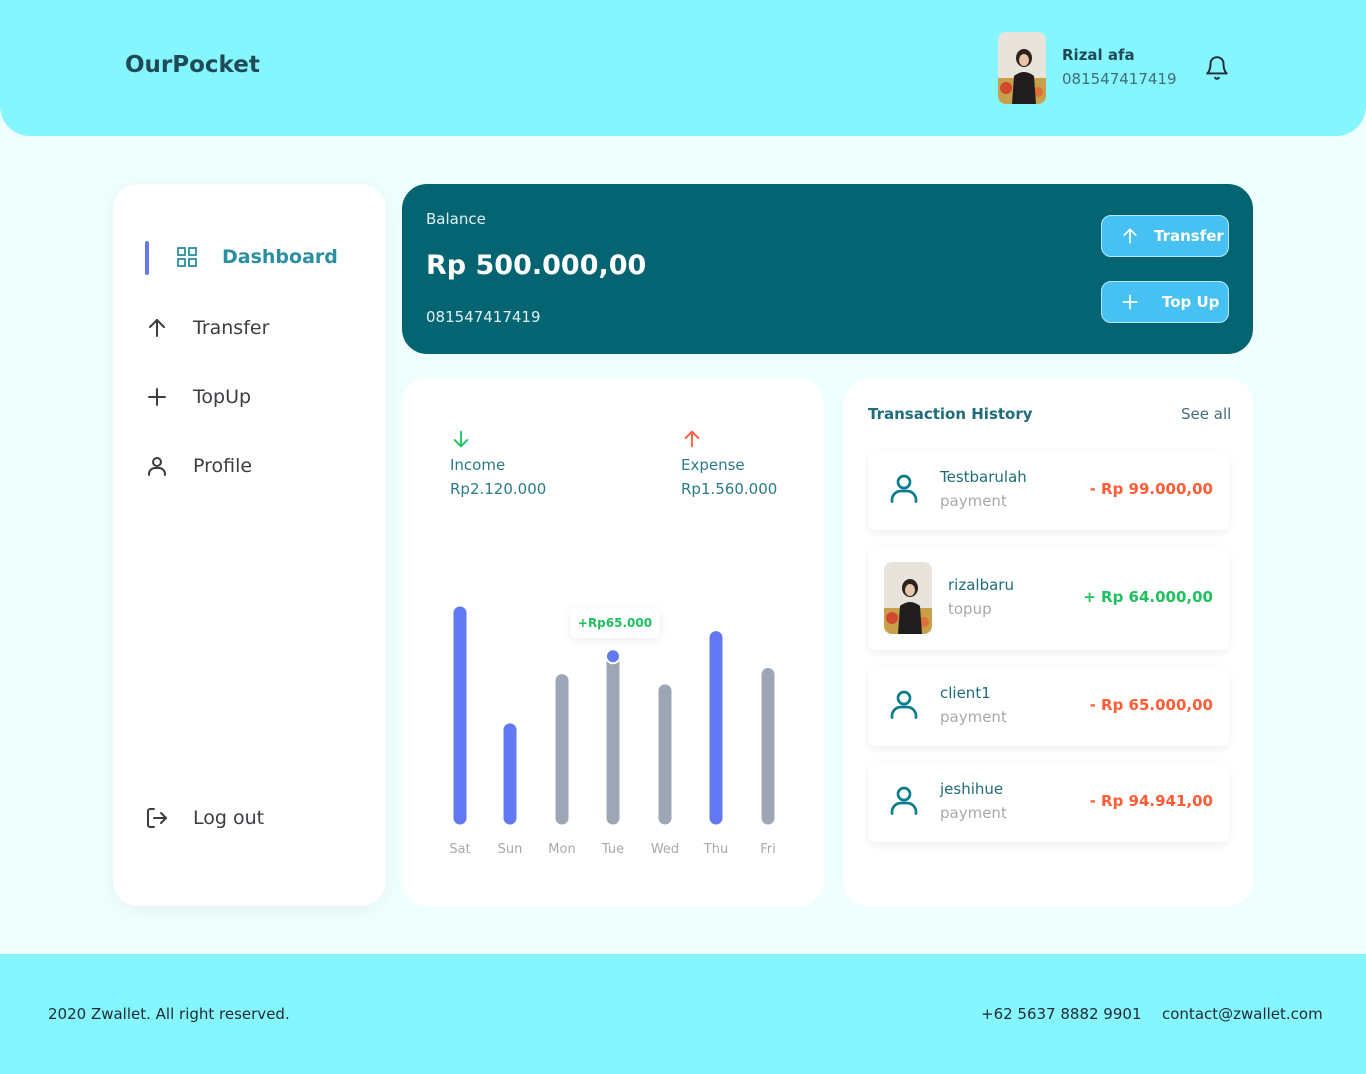  I want to click on history-title: Transaction History, so click(950, 414).